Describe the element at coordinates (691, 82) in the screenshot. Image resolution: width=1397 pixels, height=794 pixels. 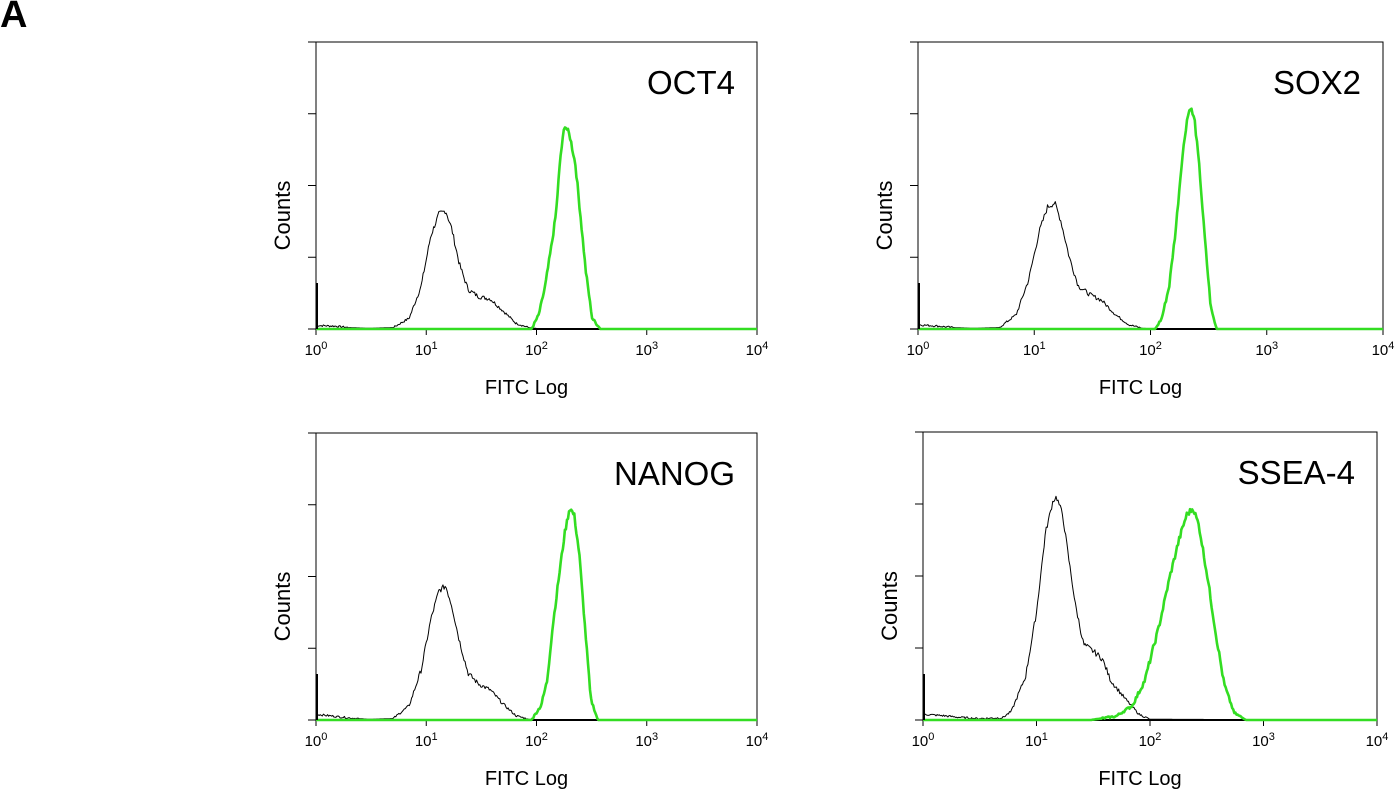
I see `panel-title: OCT4` at that location.